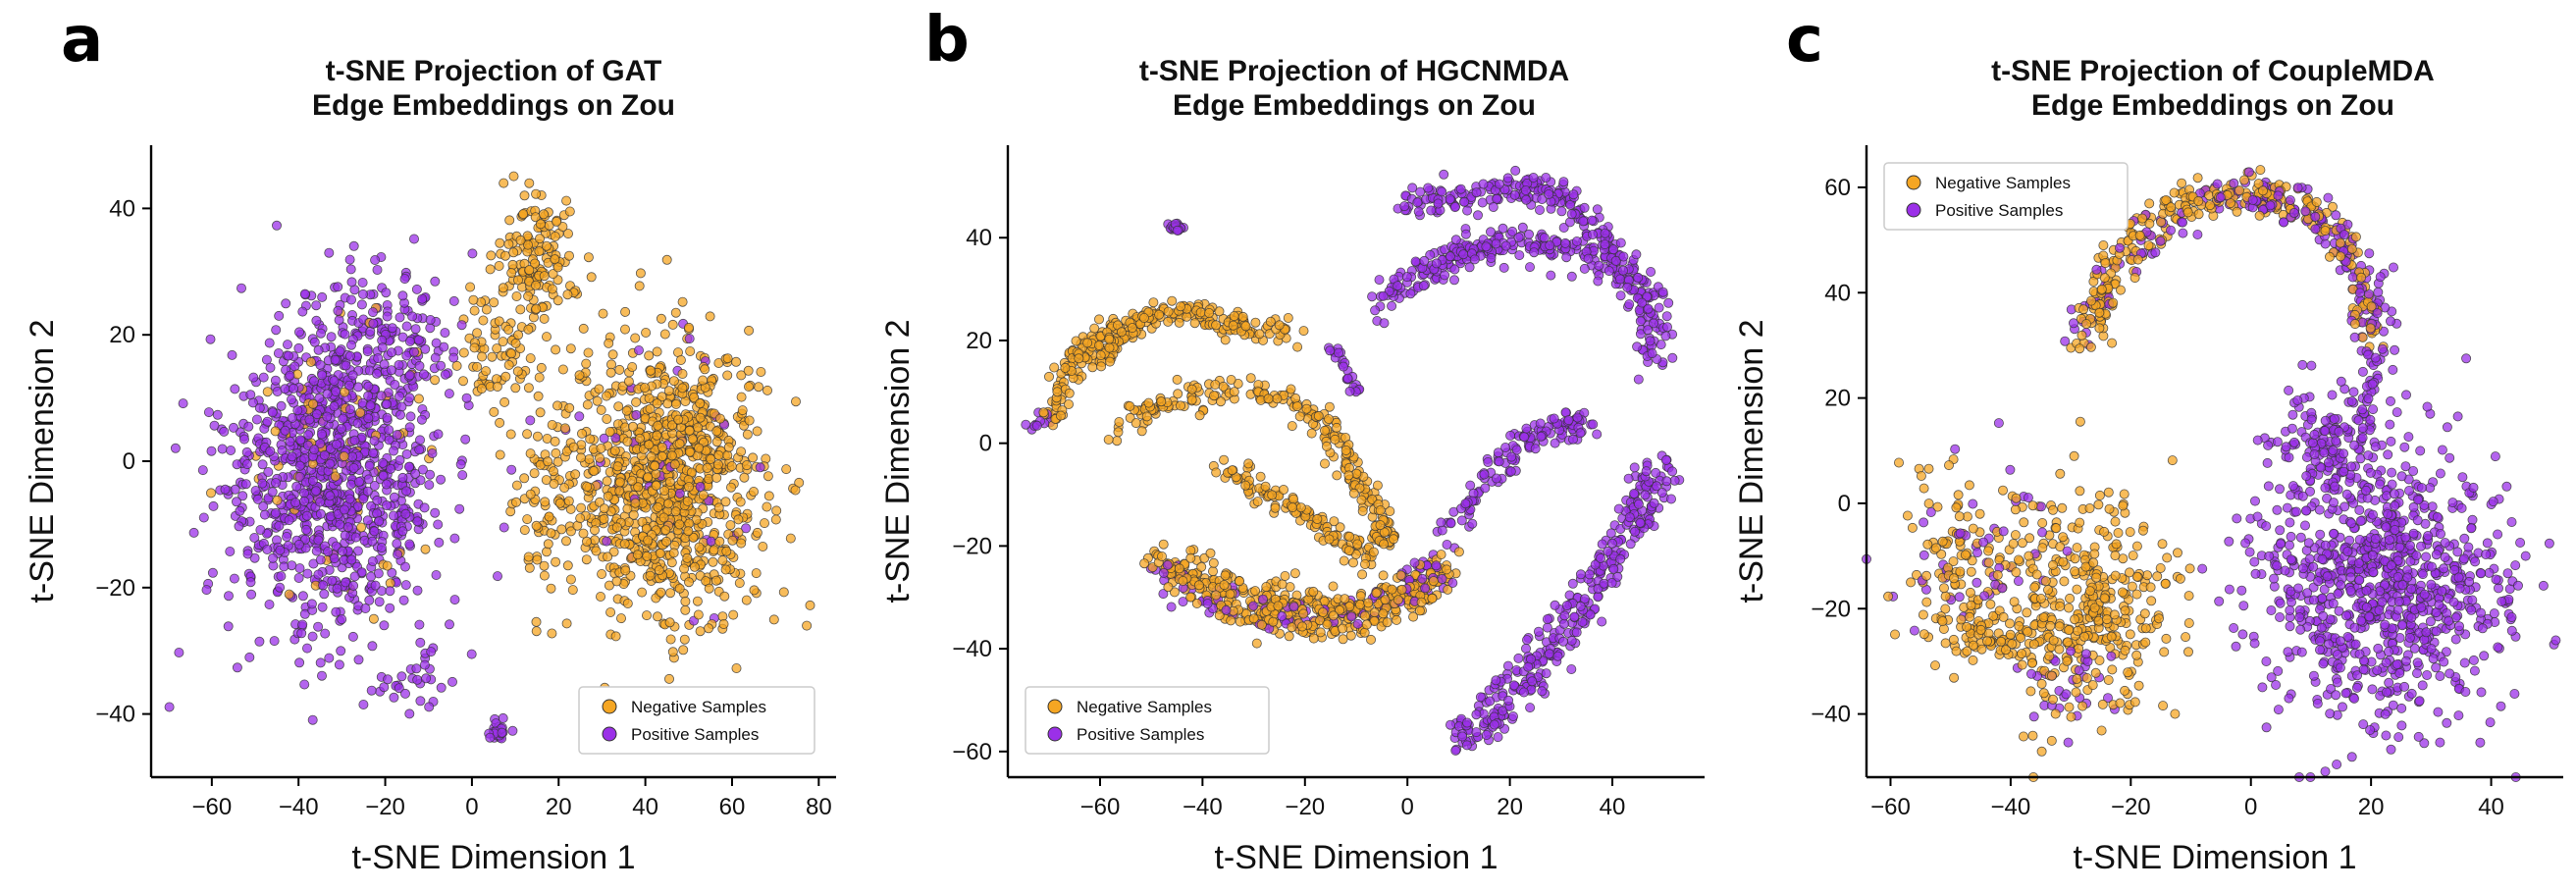 The width and height of the screenshot is (2576, 892). What do you see at coordinates (1055, 706) in the screenshot?
I see `panel-b-legend-negative-marker` at bounding box center [1055, 706].